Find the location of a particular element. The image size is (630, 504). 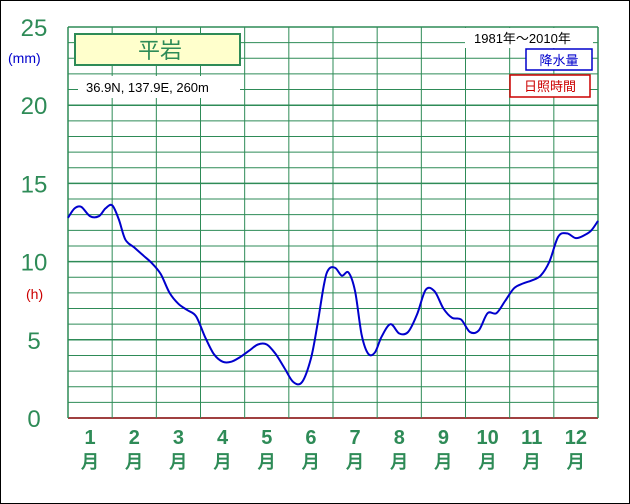

chart-title: 平岩 is located at coordinates (160, 51).